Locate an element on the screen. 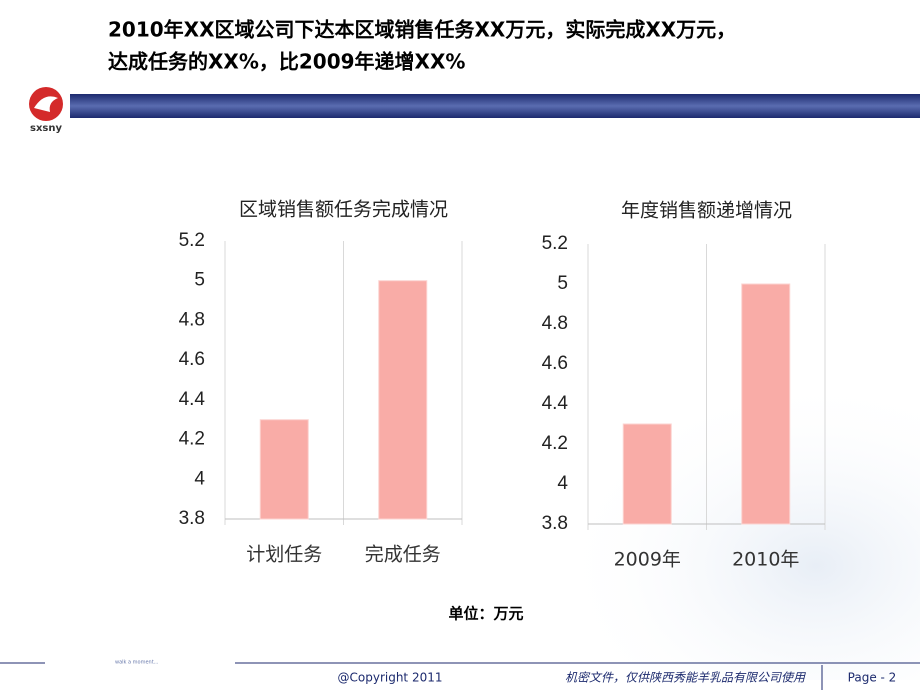 This screenshot has width=920, height=690. chart-title: 区域销售额任务完成情况 is located at coordinates (343, 210).